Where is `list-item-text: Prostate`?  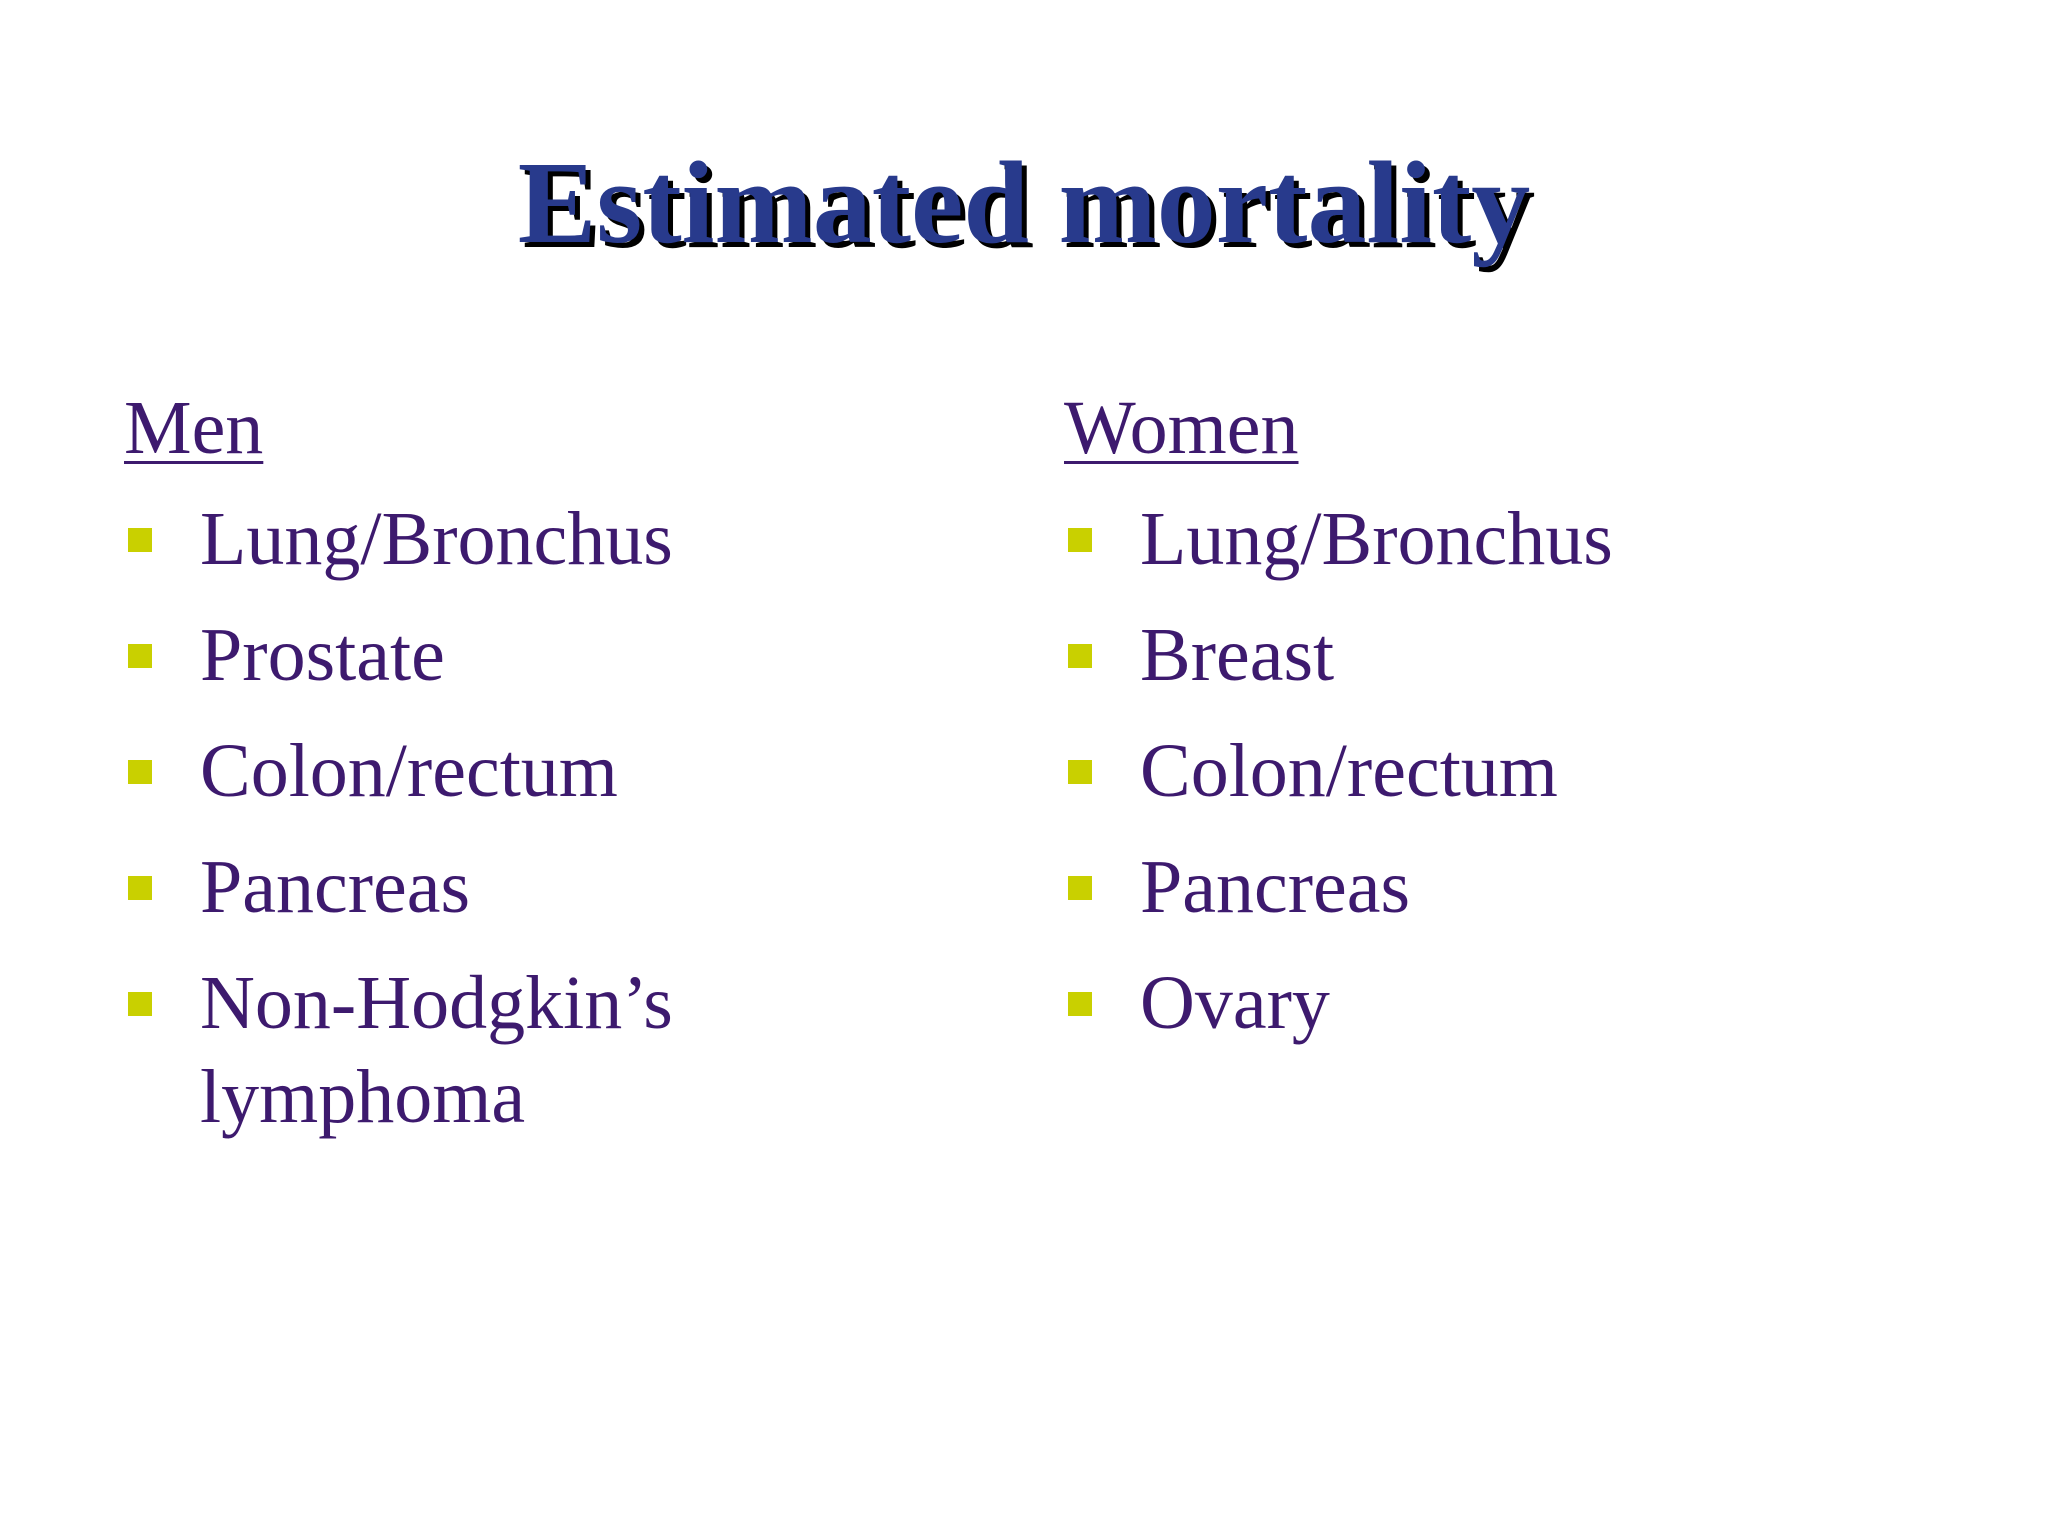 list-item-text: Prostate is located at coordinates (322, 655).